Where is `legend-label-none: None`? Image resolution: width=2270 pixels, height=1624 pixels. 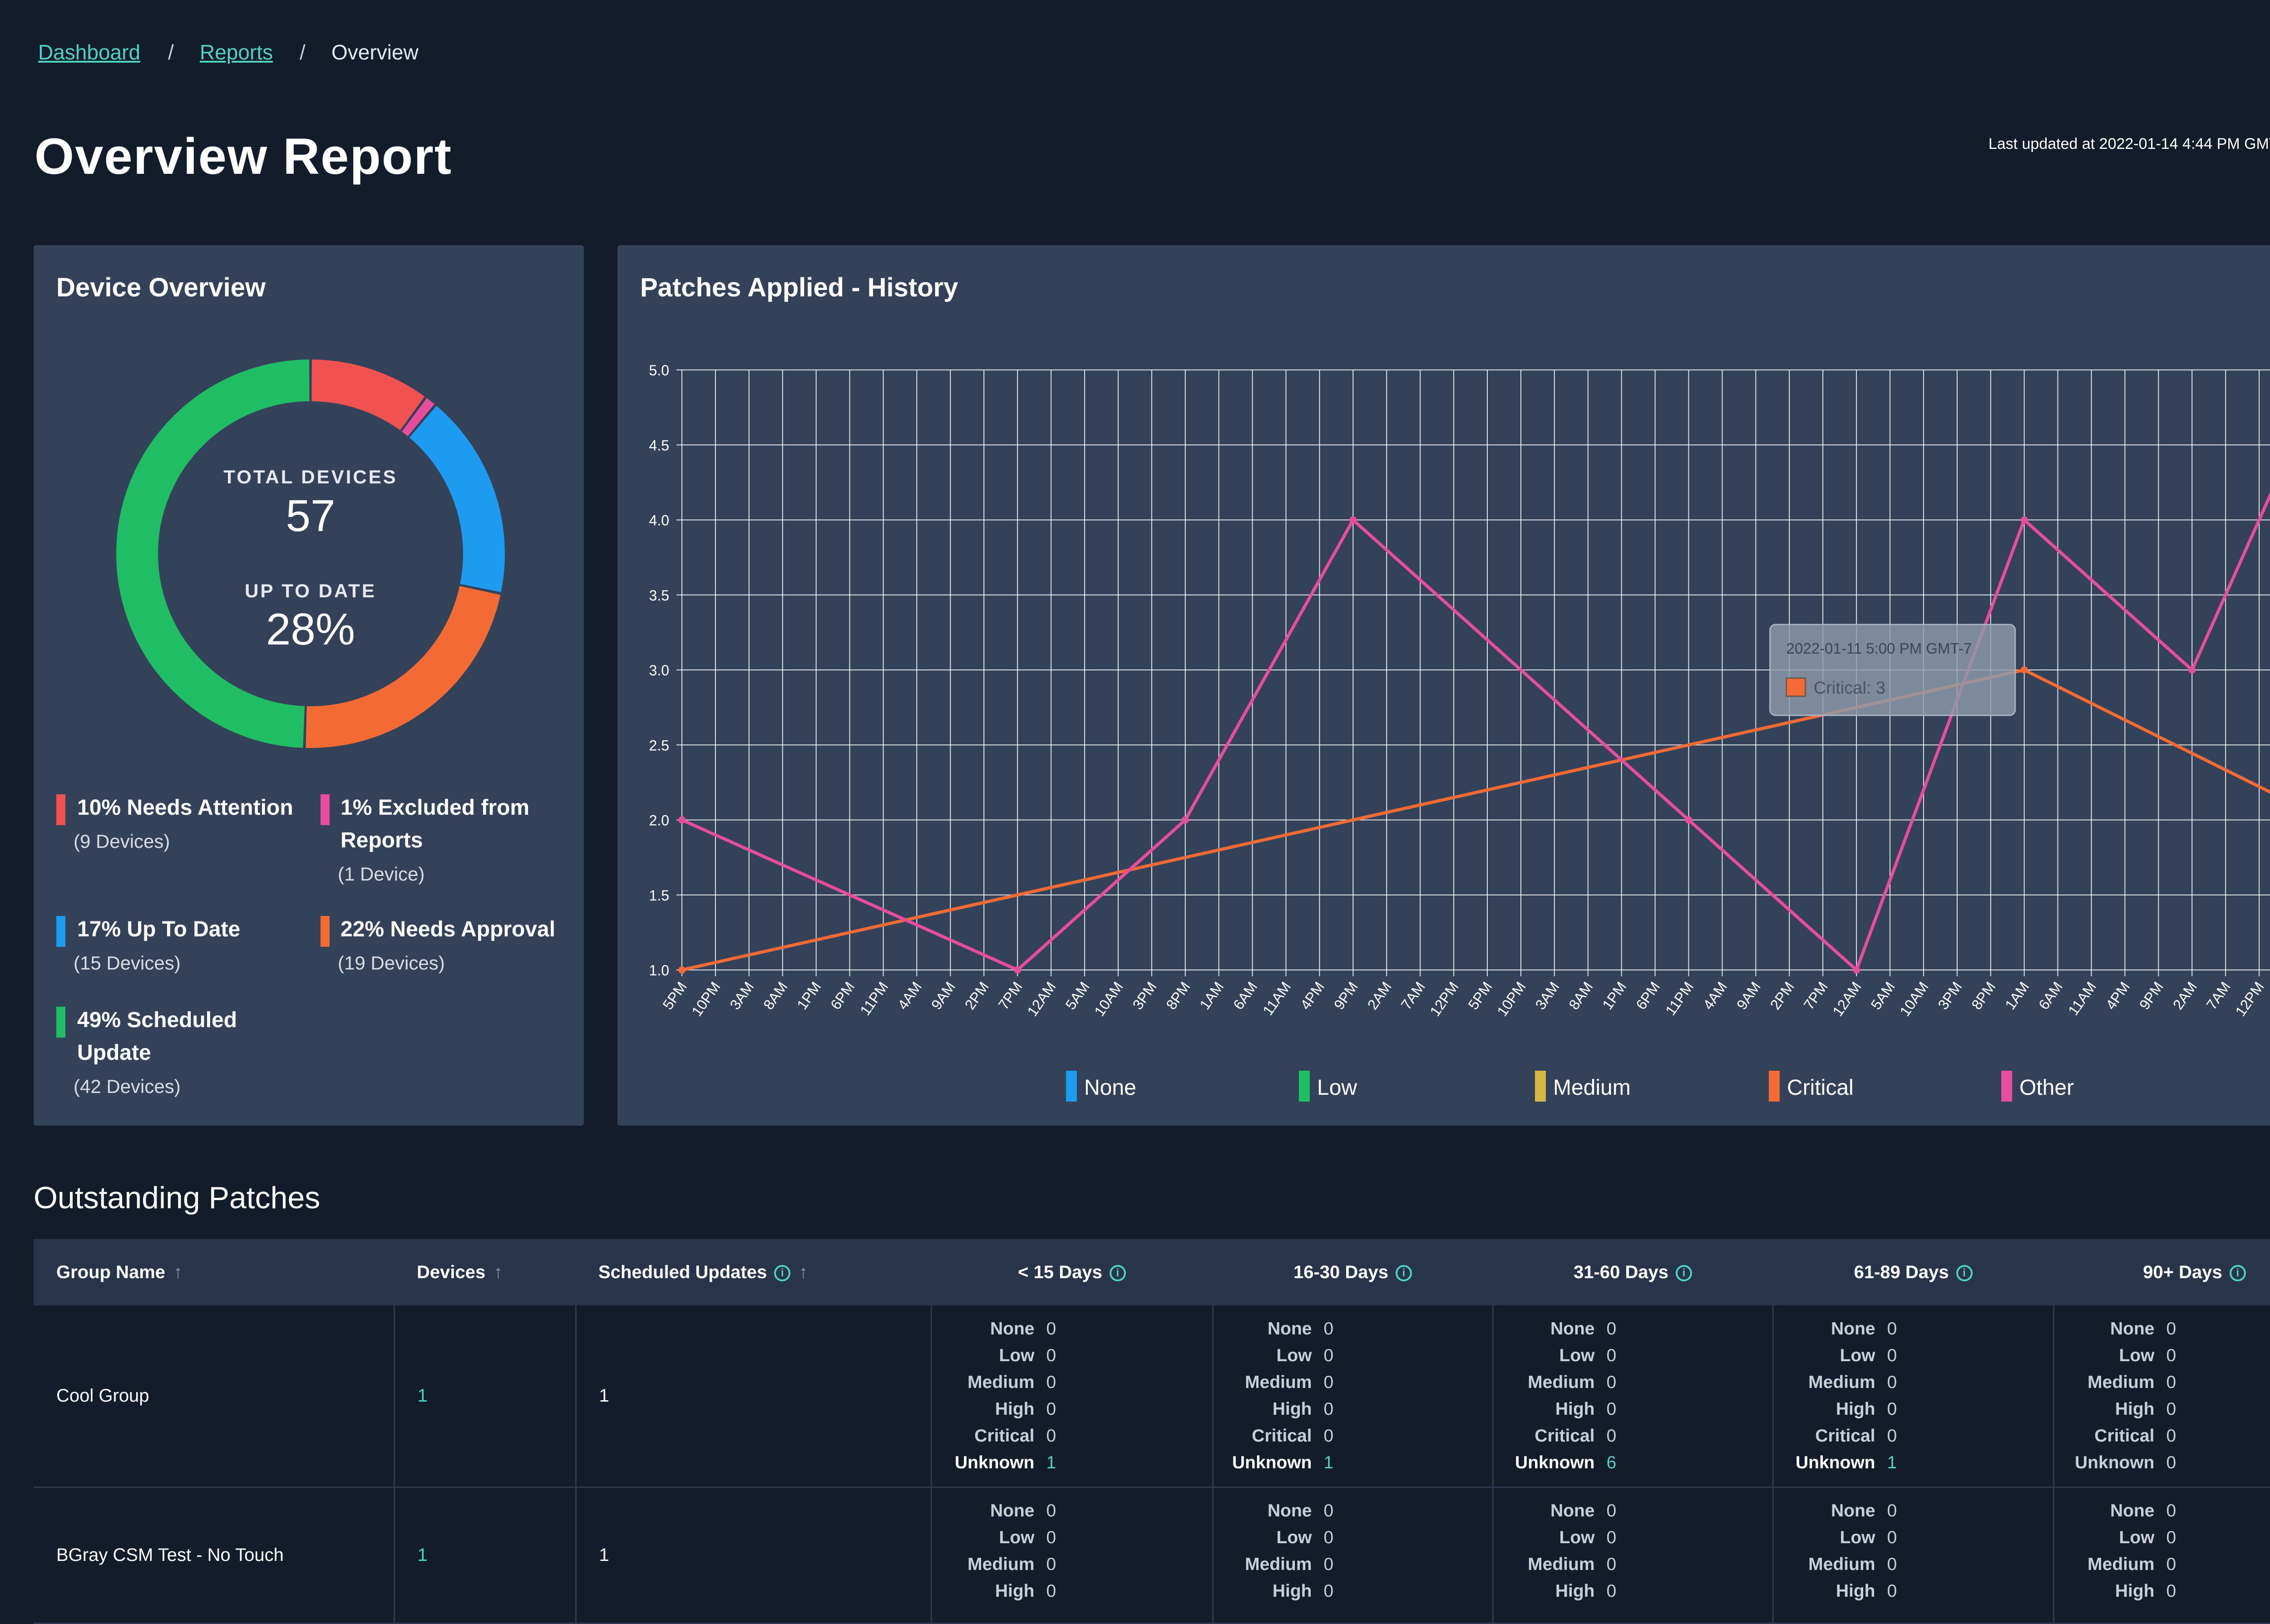 legend-label-none: None is located at coordinates (1110, 1088).